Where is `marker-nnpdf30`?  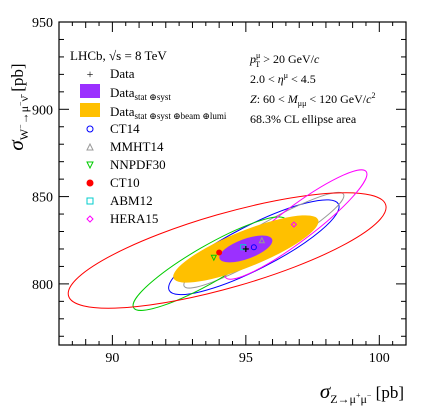 marker-nnpdf30 is located at coordinates (214, 258).